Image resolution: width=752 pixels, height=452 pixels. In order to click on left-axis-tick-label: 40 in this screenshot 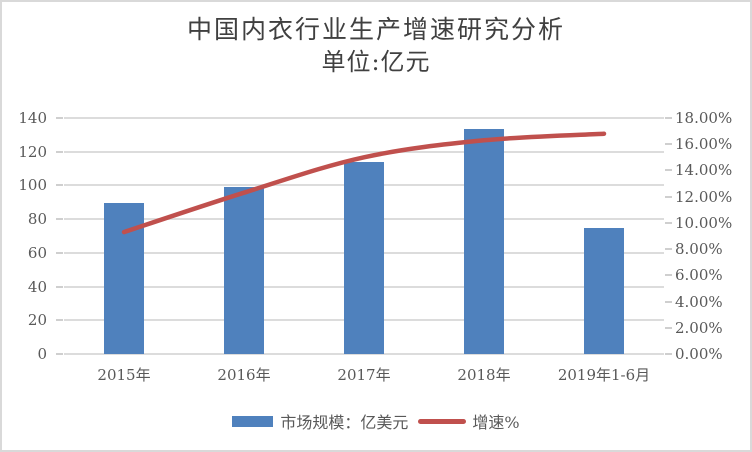, I will do `click(37, 286)`.